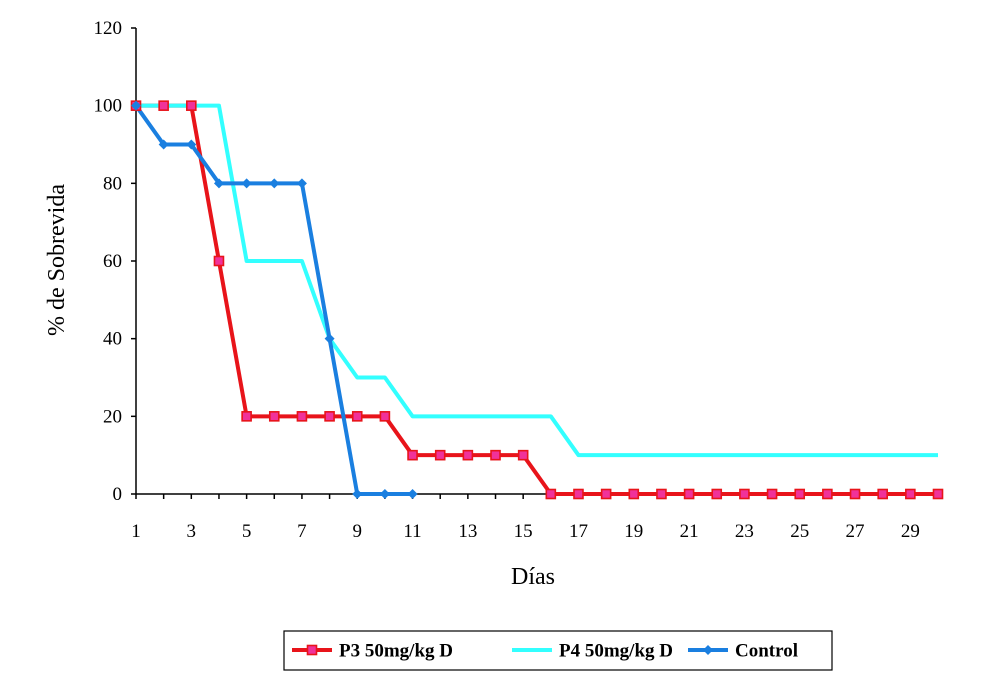 The image size is (996, 697). What do you see at coordinates (108, 106) in the screenshot?
I see `y-tick-label: 100` at bounding box center [108, 106].